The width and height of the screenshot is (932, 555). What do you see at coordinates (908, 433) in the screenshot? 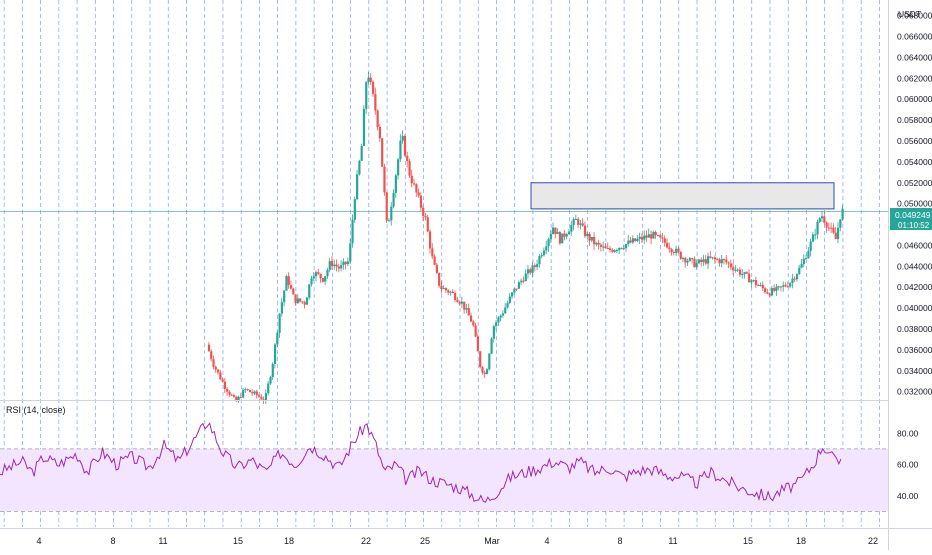
I see `rsi-tick-label: 80.00` at bounding box center [908, 433].